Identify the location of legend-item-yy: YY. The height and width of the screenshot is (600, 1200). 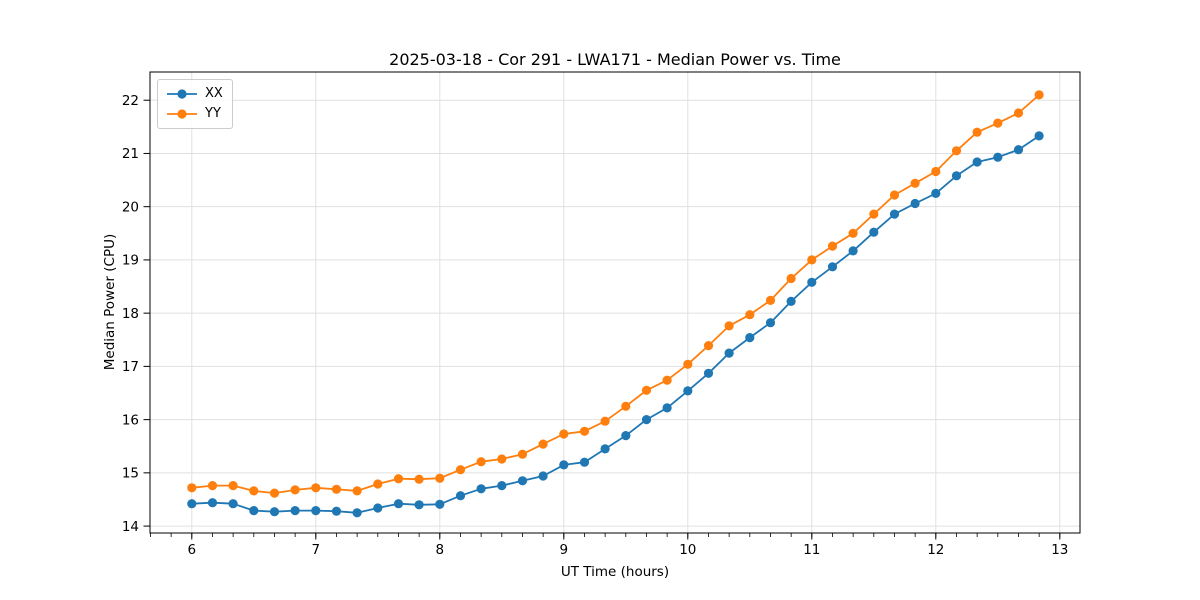
(194, 114).